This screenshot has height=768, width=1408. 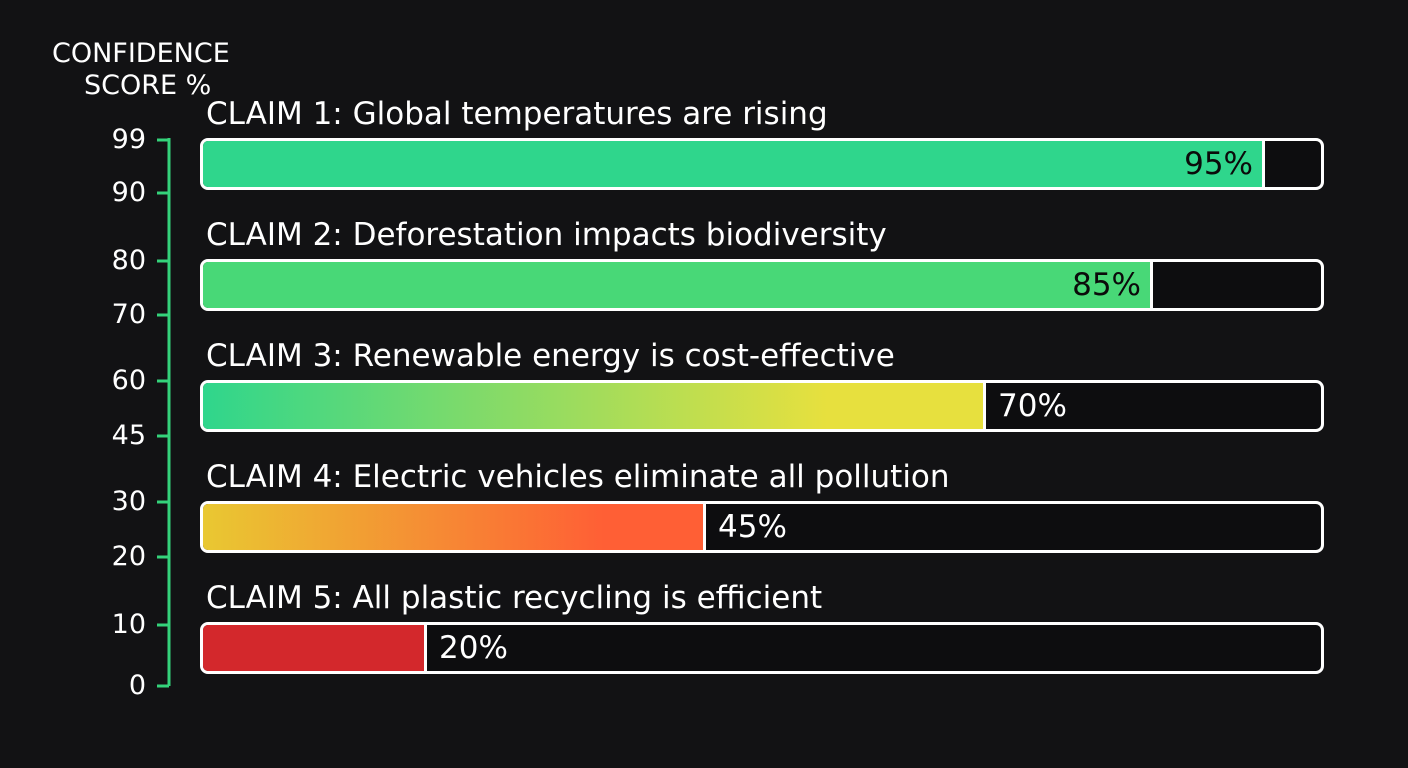 I want to click on bar-frame: 85%, so click(x=762, y=285).